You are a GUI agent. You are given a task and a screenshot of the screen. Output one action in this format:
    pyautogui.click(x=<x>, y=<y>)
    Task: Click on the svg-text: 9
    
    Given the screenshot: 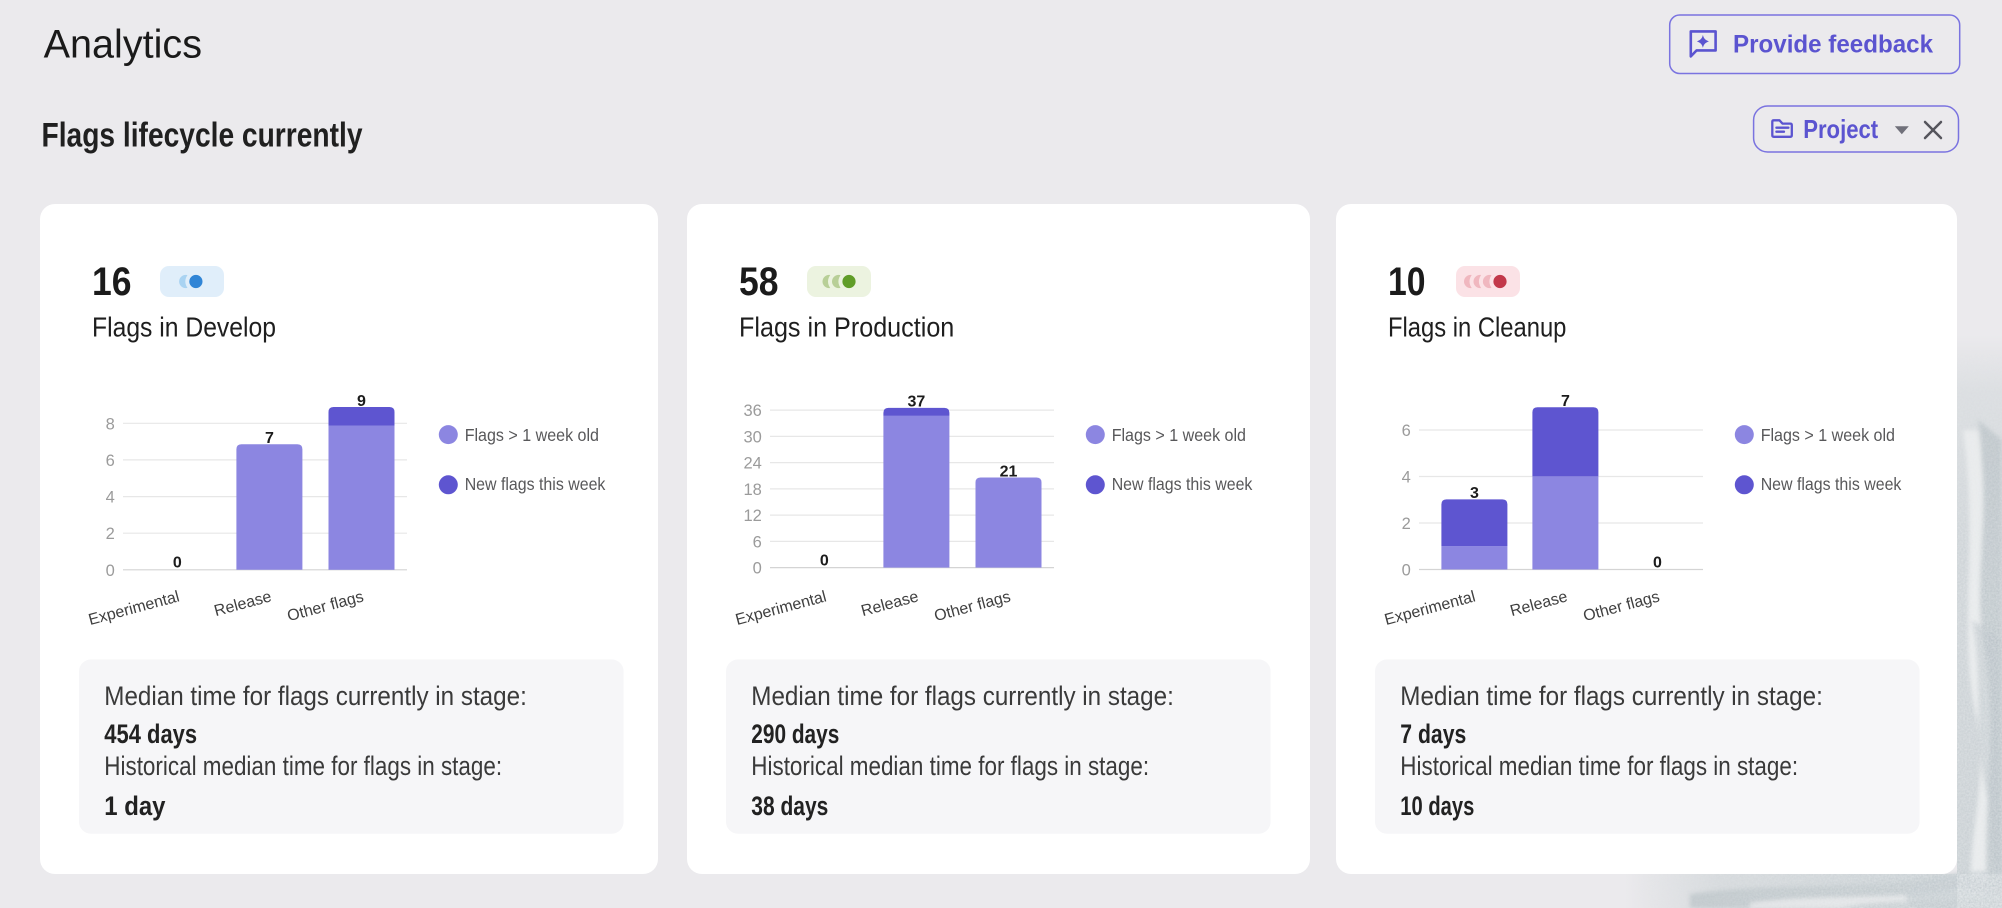 What is the action you would take?
    pyautogui.click(x=361, y=401)
    